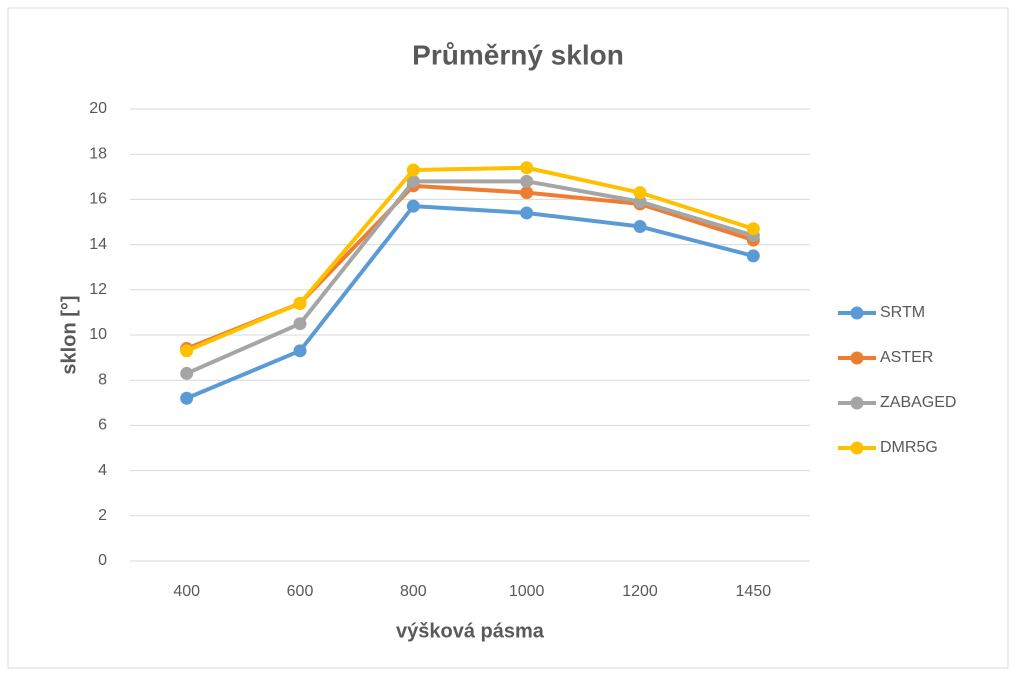 Image resolution: width=1017 pixels, height=675 pixels. Describe the element at coordinates (102, 379) in the screenshot. I see `y-tick-label: 8` at that location.